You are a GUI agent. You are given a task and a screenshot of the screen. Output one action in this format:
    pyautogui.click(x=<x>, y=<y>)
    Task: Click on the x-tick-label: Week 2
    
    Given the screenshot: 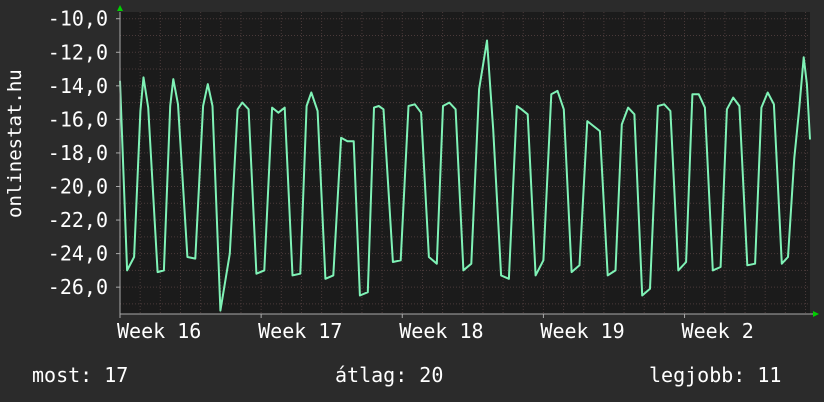 What is the action you would take?
    pyautogui.click(x=718, y=331)
    